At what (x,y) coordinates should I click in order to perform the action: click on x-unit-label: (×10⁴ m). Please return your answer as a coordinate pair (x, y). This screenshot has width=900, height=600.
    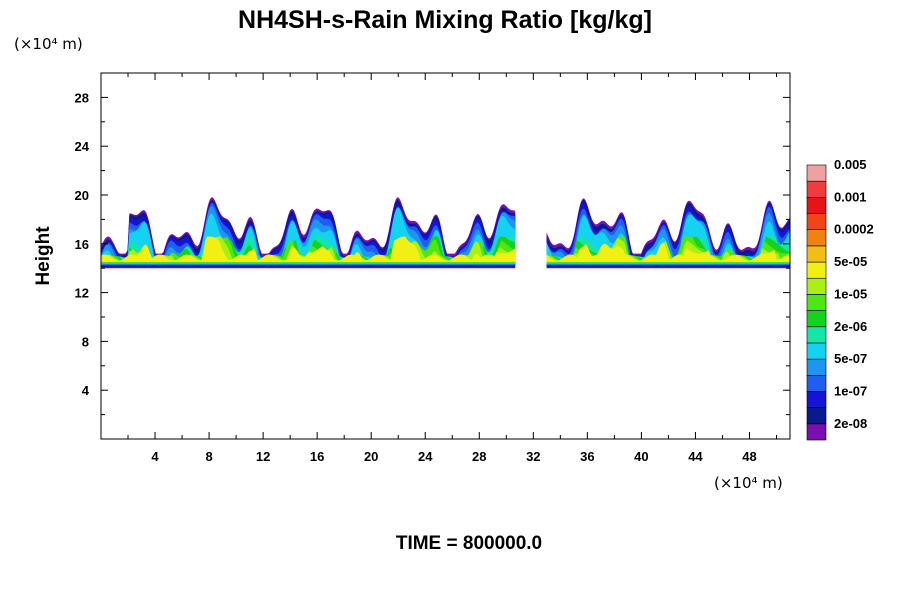
    Looking at the image, I should click on (748, 483).